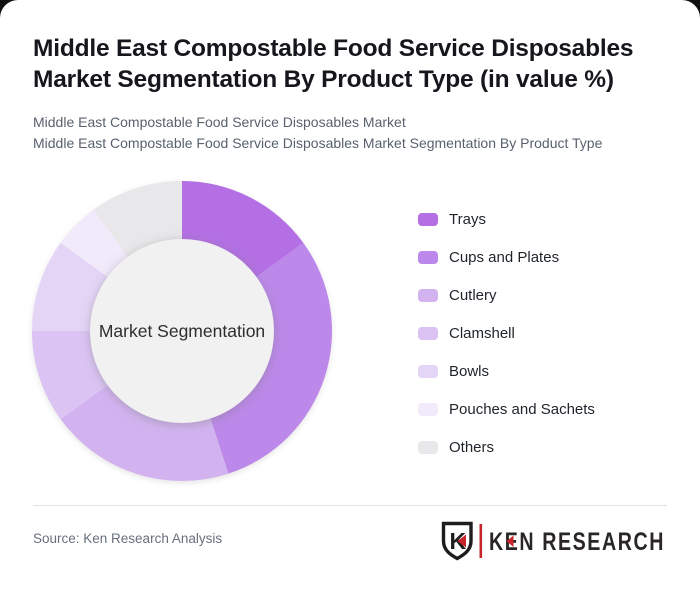  Describe the element at coordinates (243, 229) in the screenshot. I see `donut-segment-trays` at that location.